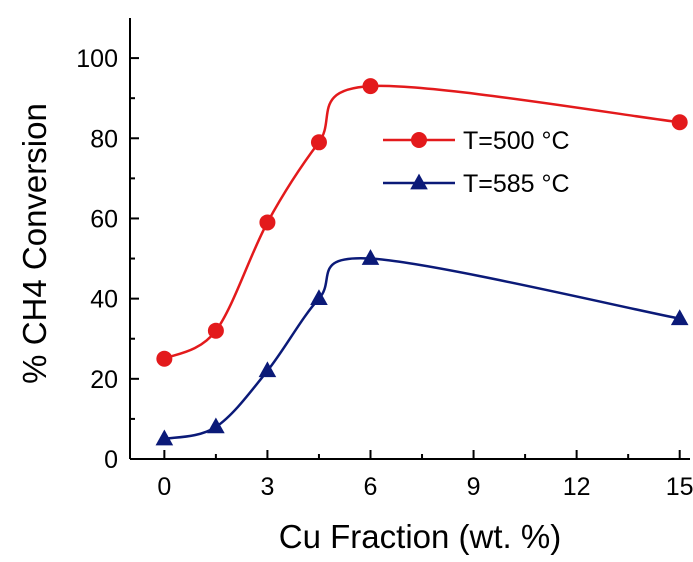 This screenshot has height=562, width=693. Describe the element at coordinates (104, 139) in the screenshot. I see `y-tick-label: 80` at that location.